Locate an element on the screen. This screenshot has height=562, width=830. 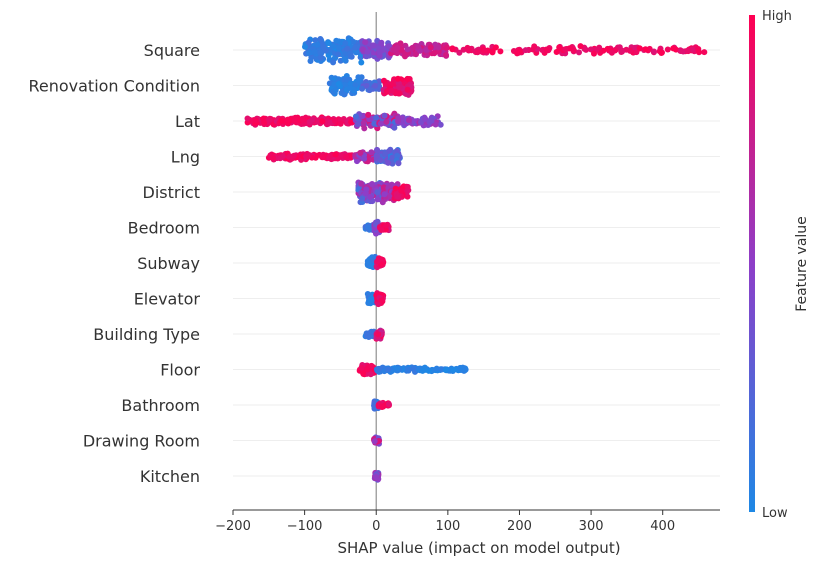
feature-label: District is located at coordinates (171, 192).